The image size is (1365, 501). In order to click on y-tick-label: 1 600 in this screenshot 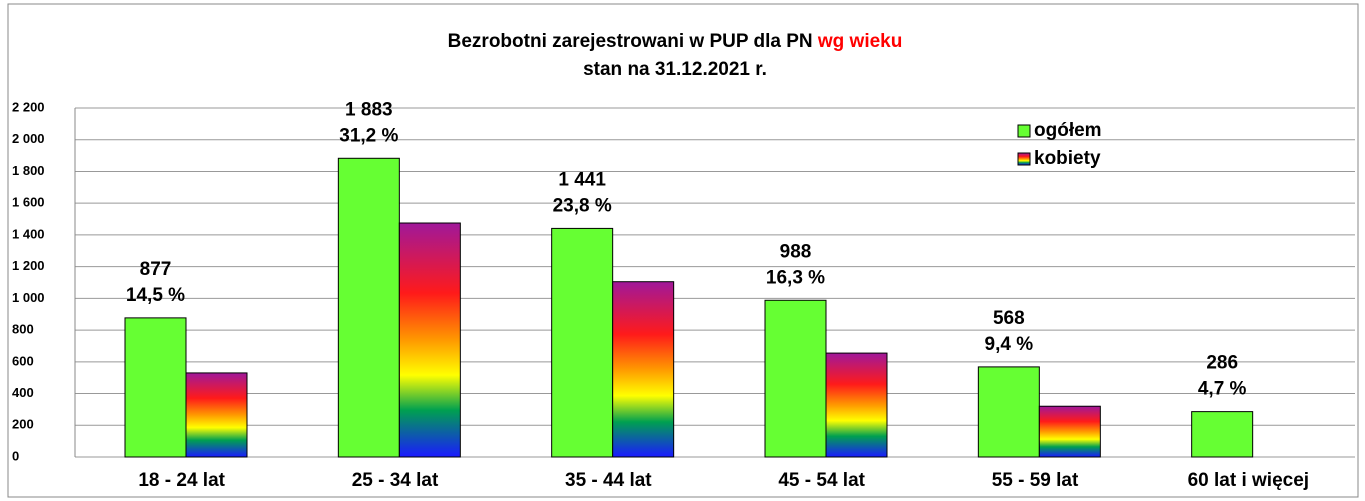, I will do `click(28, 202)`.